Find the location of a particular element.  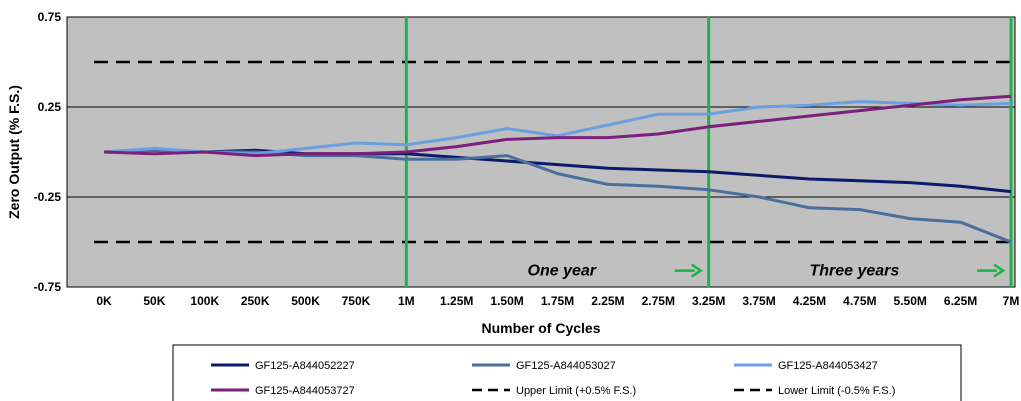

x-tick-label: 1M is located at coordinates (406, 301).